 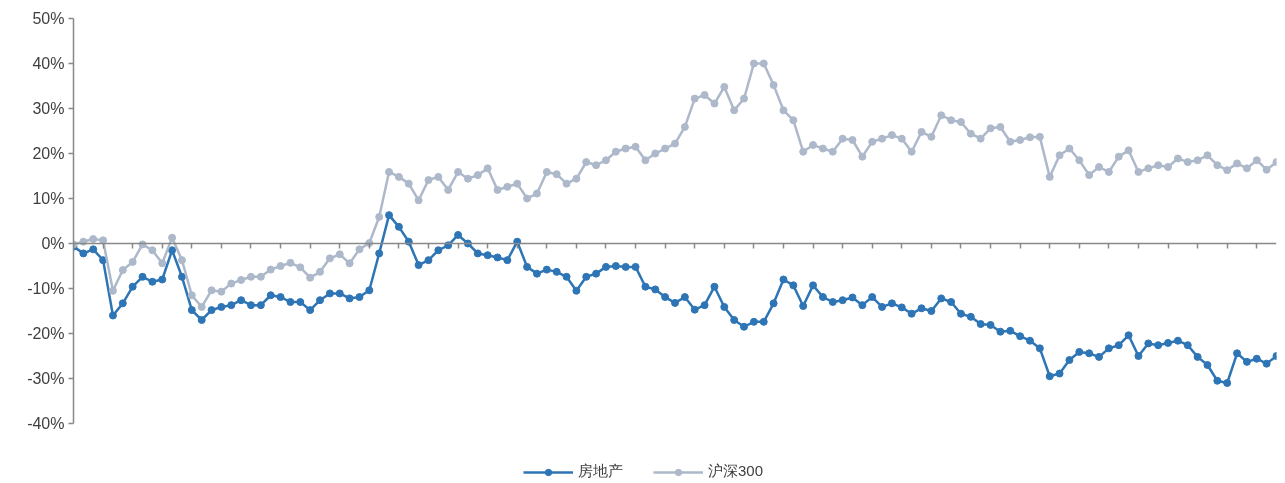 I want to click on y-tick-label: 20%, so click(x=48, y=153).